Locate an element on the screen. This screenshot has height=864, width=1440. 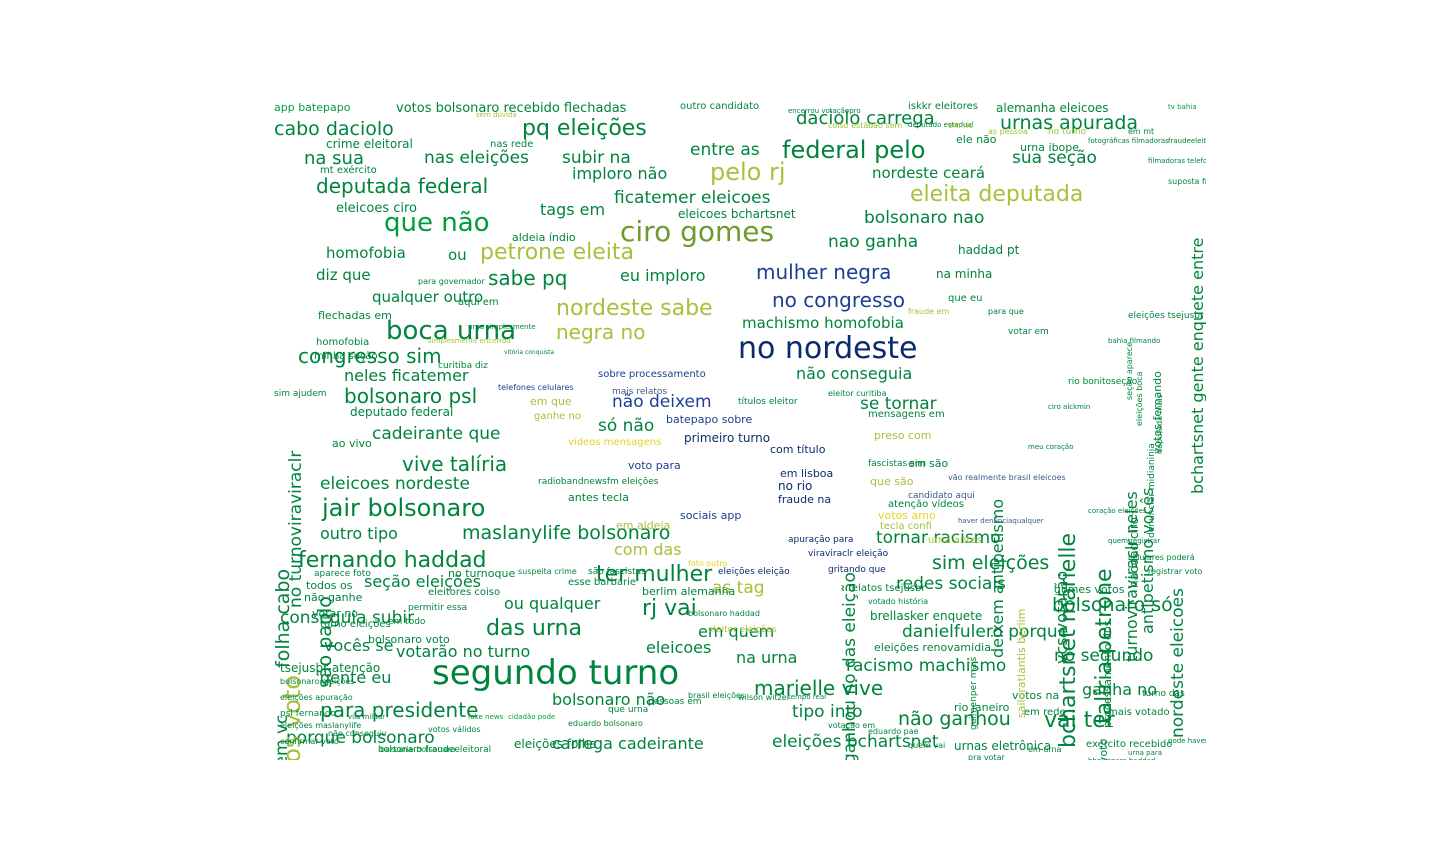
word: em rio is located at coordinates (961, 125).